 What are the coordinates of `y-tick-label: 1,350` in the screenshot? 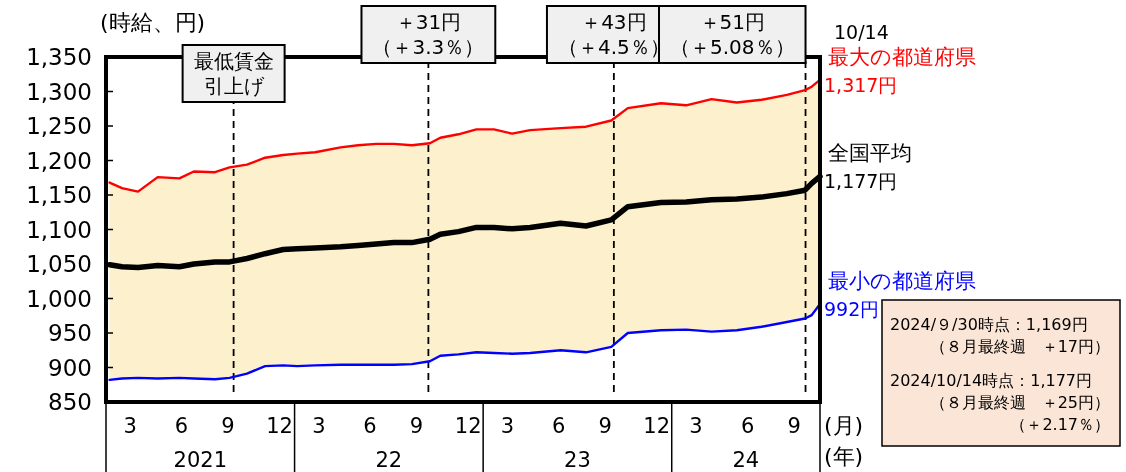 It's located at (59, 57).